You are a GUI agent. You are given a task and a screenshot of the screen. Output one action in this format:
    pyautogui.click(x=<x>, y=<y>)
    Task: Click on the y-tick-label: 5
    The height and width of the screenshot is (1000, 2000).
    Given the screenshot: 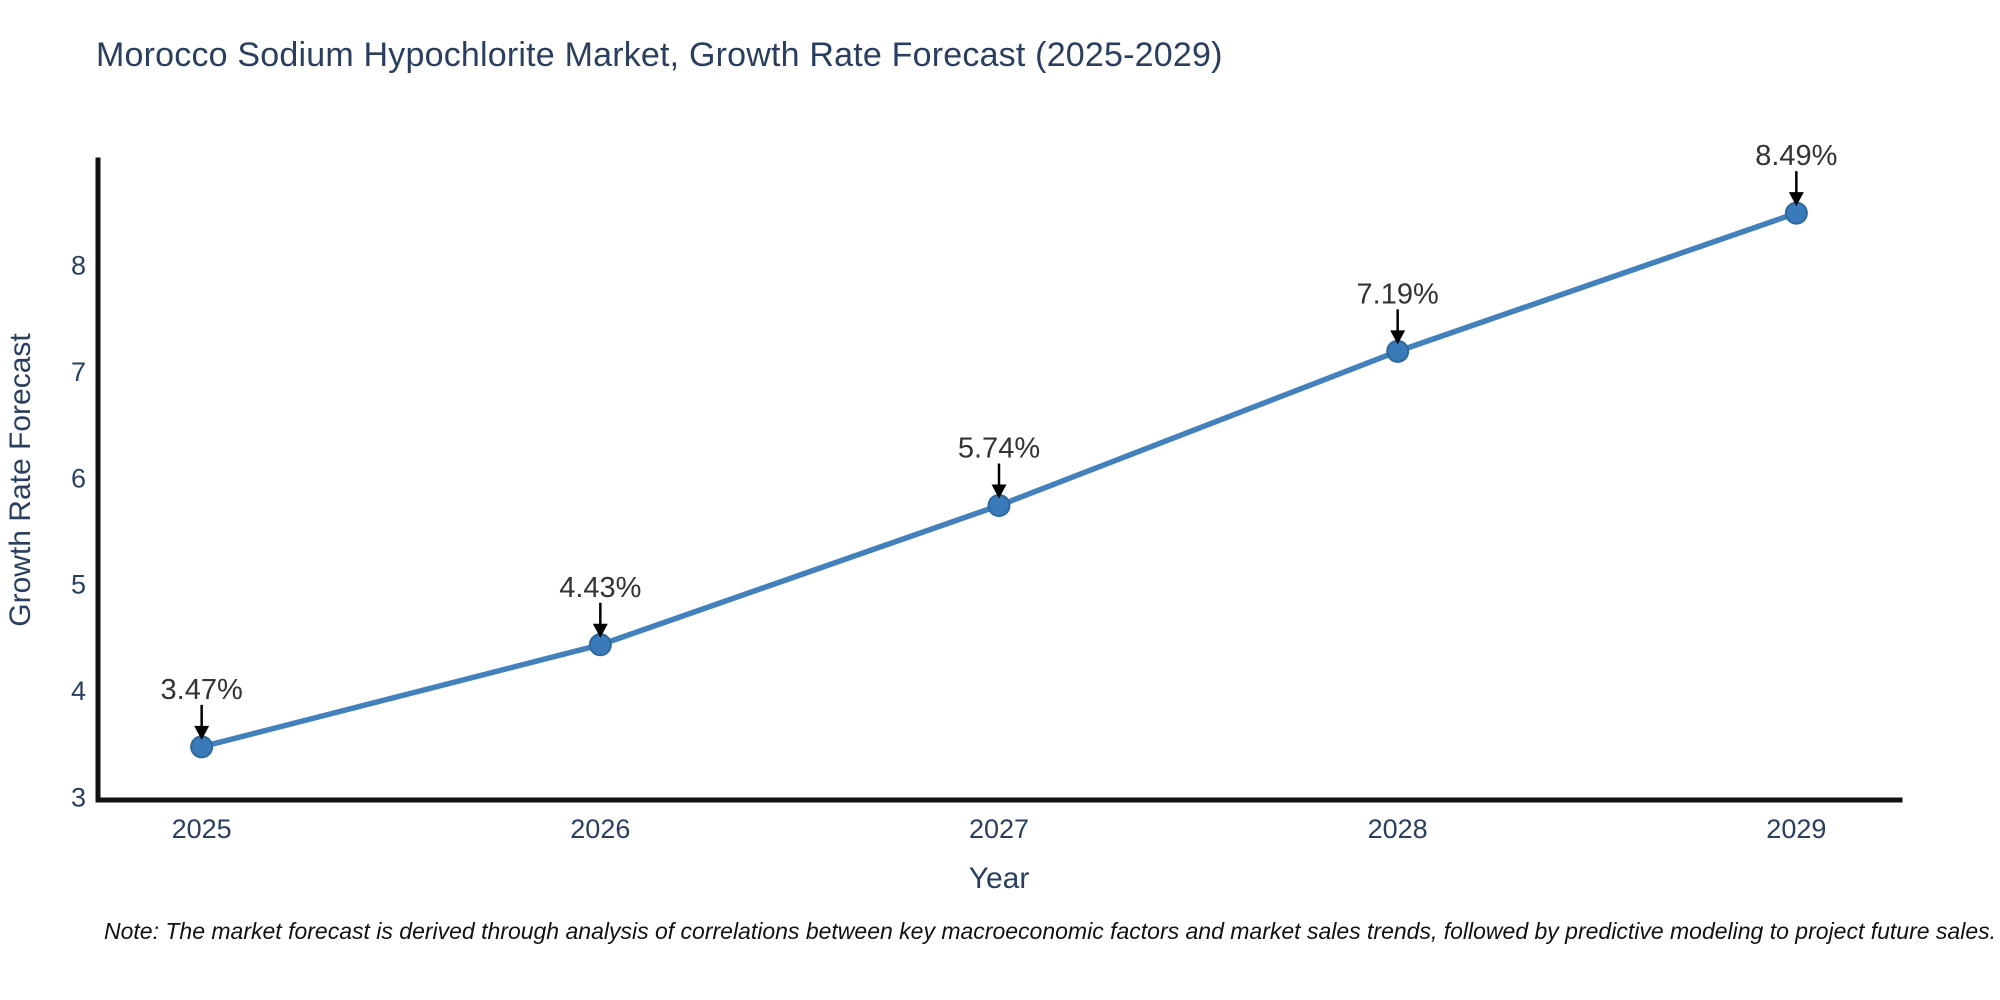 What is the action you would take?
    pyautogui.click(x=78, y=585)
    